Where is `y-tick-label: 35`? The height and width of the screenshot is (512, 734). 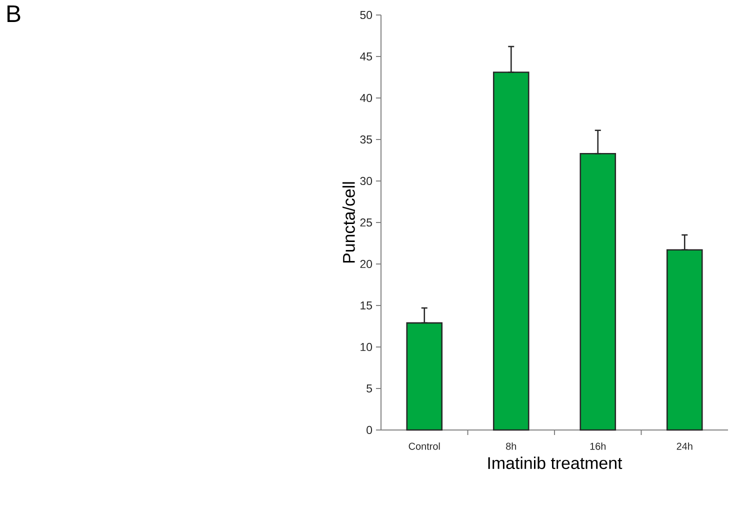 y-tick-label: 35 is located at coordinates (366, 139).